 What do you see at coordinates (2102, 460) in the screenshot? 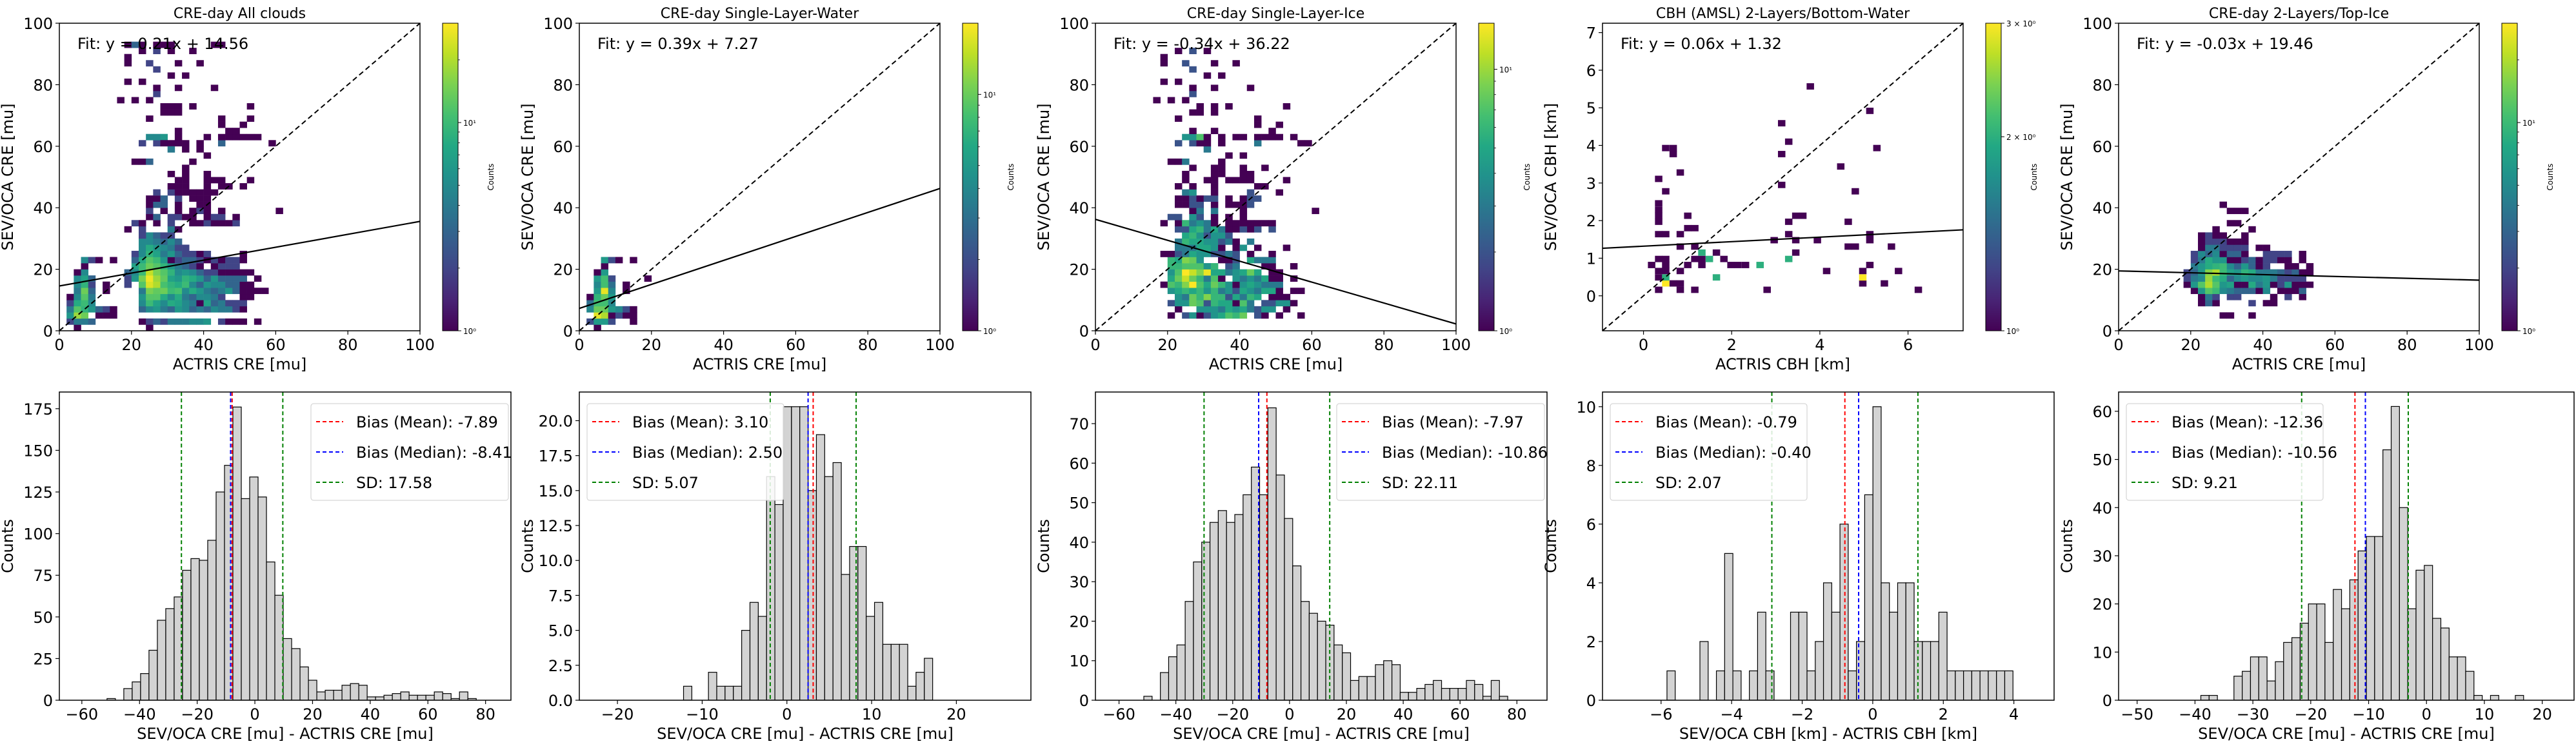
I see `y-tick-label: 50` at bounding box center [2102, 460].